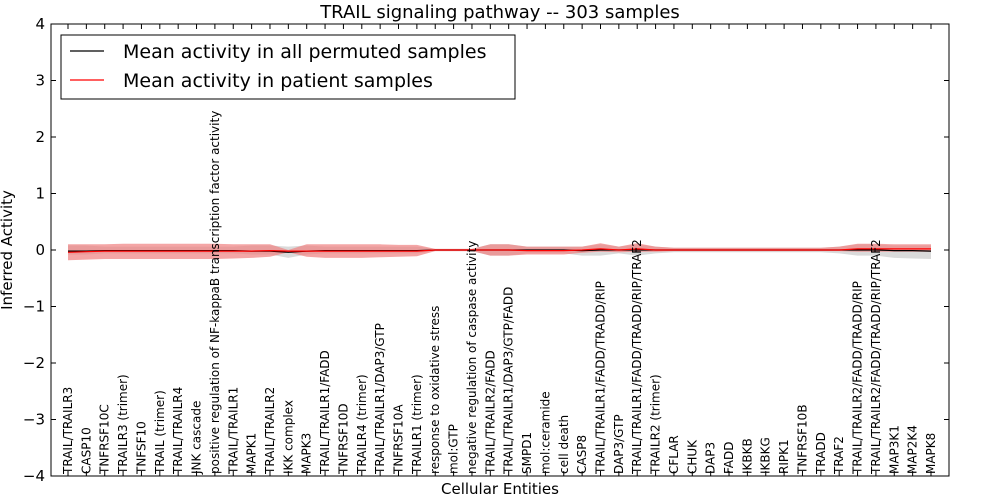 The image size is (1000, 500). Describe the element at coordinates (711, 458) in the screenshot. I see `x-tick-label: DAP3` at that location.